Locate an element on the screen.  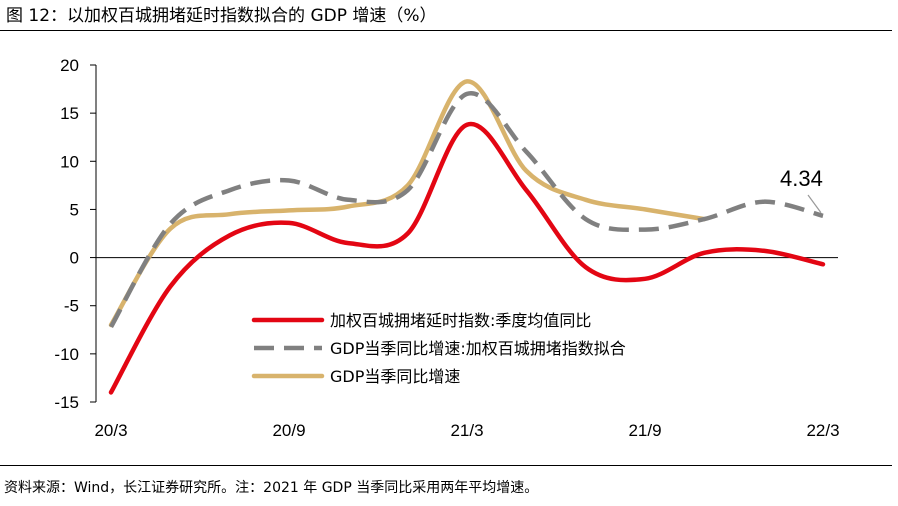
legend-label: GDP当季同比增速 is located at coordinates (395, 376).